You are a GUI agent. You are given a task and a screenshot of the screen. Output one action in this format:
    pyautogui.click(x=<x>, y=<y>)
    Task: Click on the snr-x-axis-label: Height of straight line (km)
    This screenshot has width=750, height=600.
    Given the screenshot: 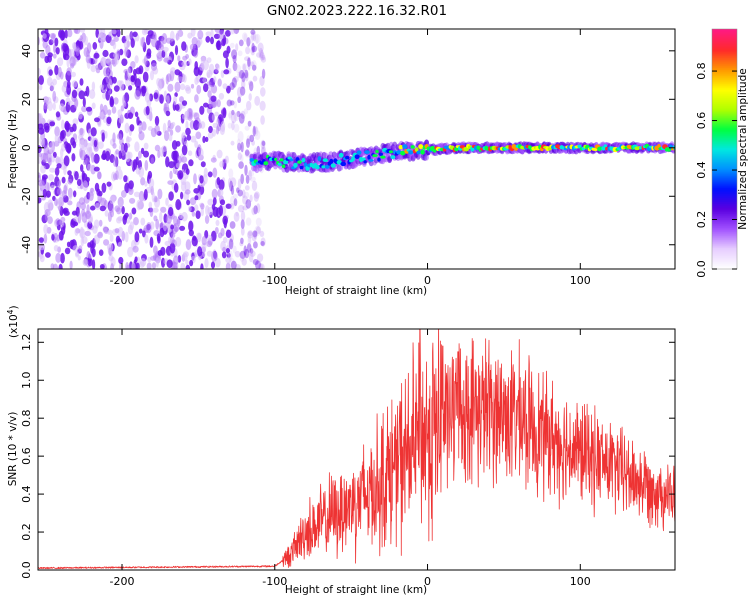 What is the action you would take?
    pyautogui.click(x=356, y=590)
    